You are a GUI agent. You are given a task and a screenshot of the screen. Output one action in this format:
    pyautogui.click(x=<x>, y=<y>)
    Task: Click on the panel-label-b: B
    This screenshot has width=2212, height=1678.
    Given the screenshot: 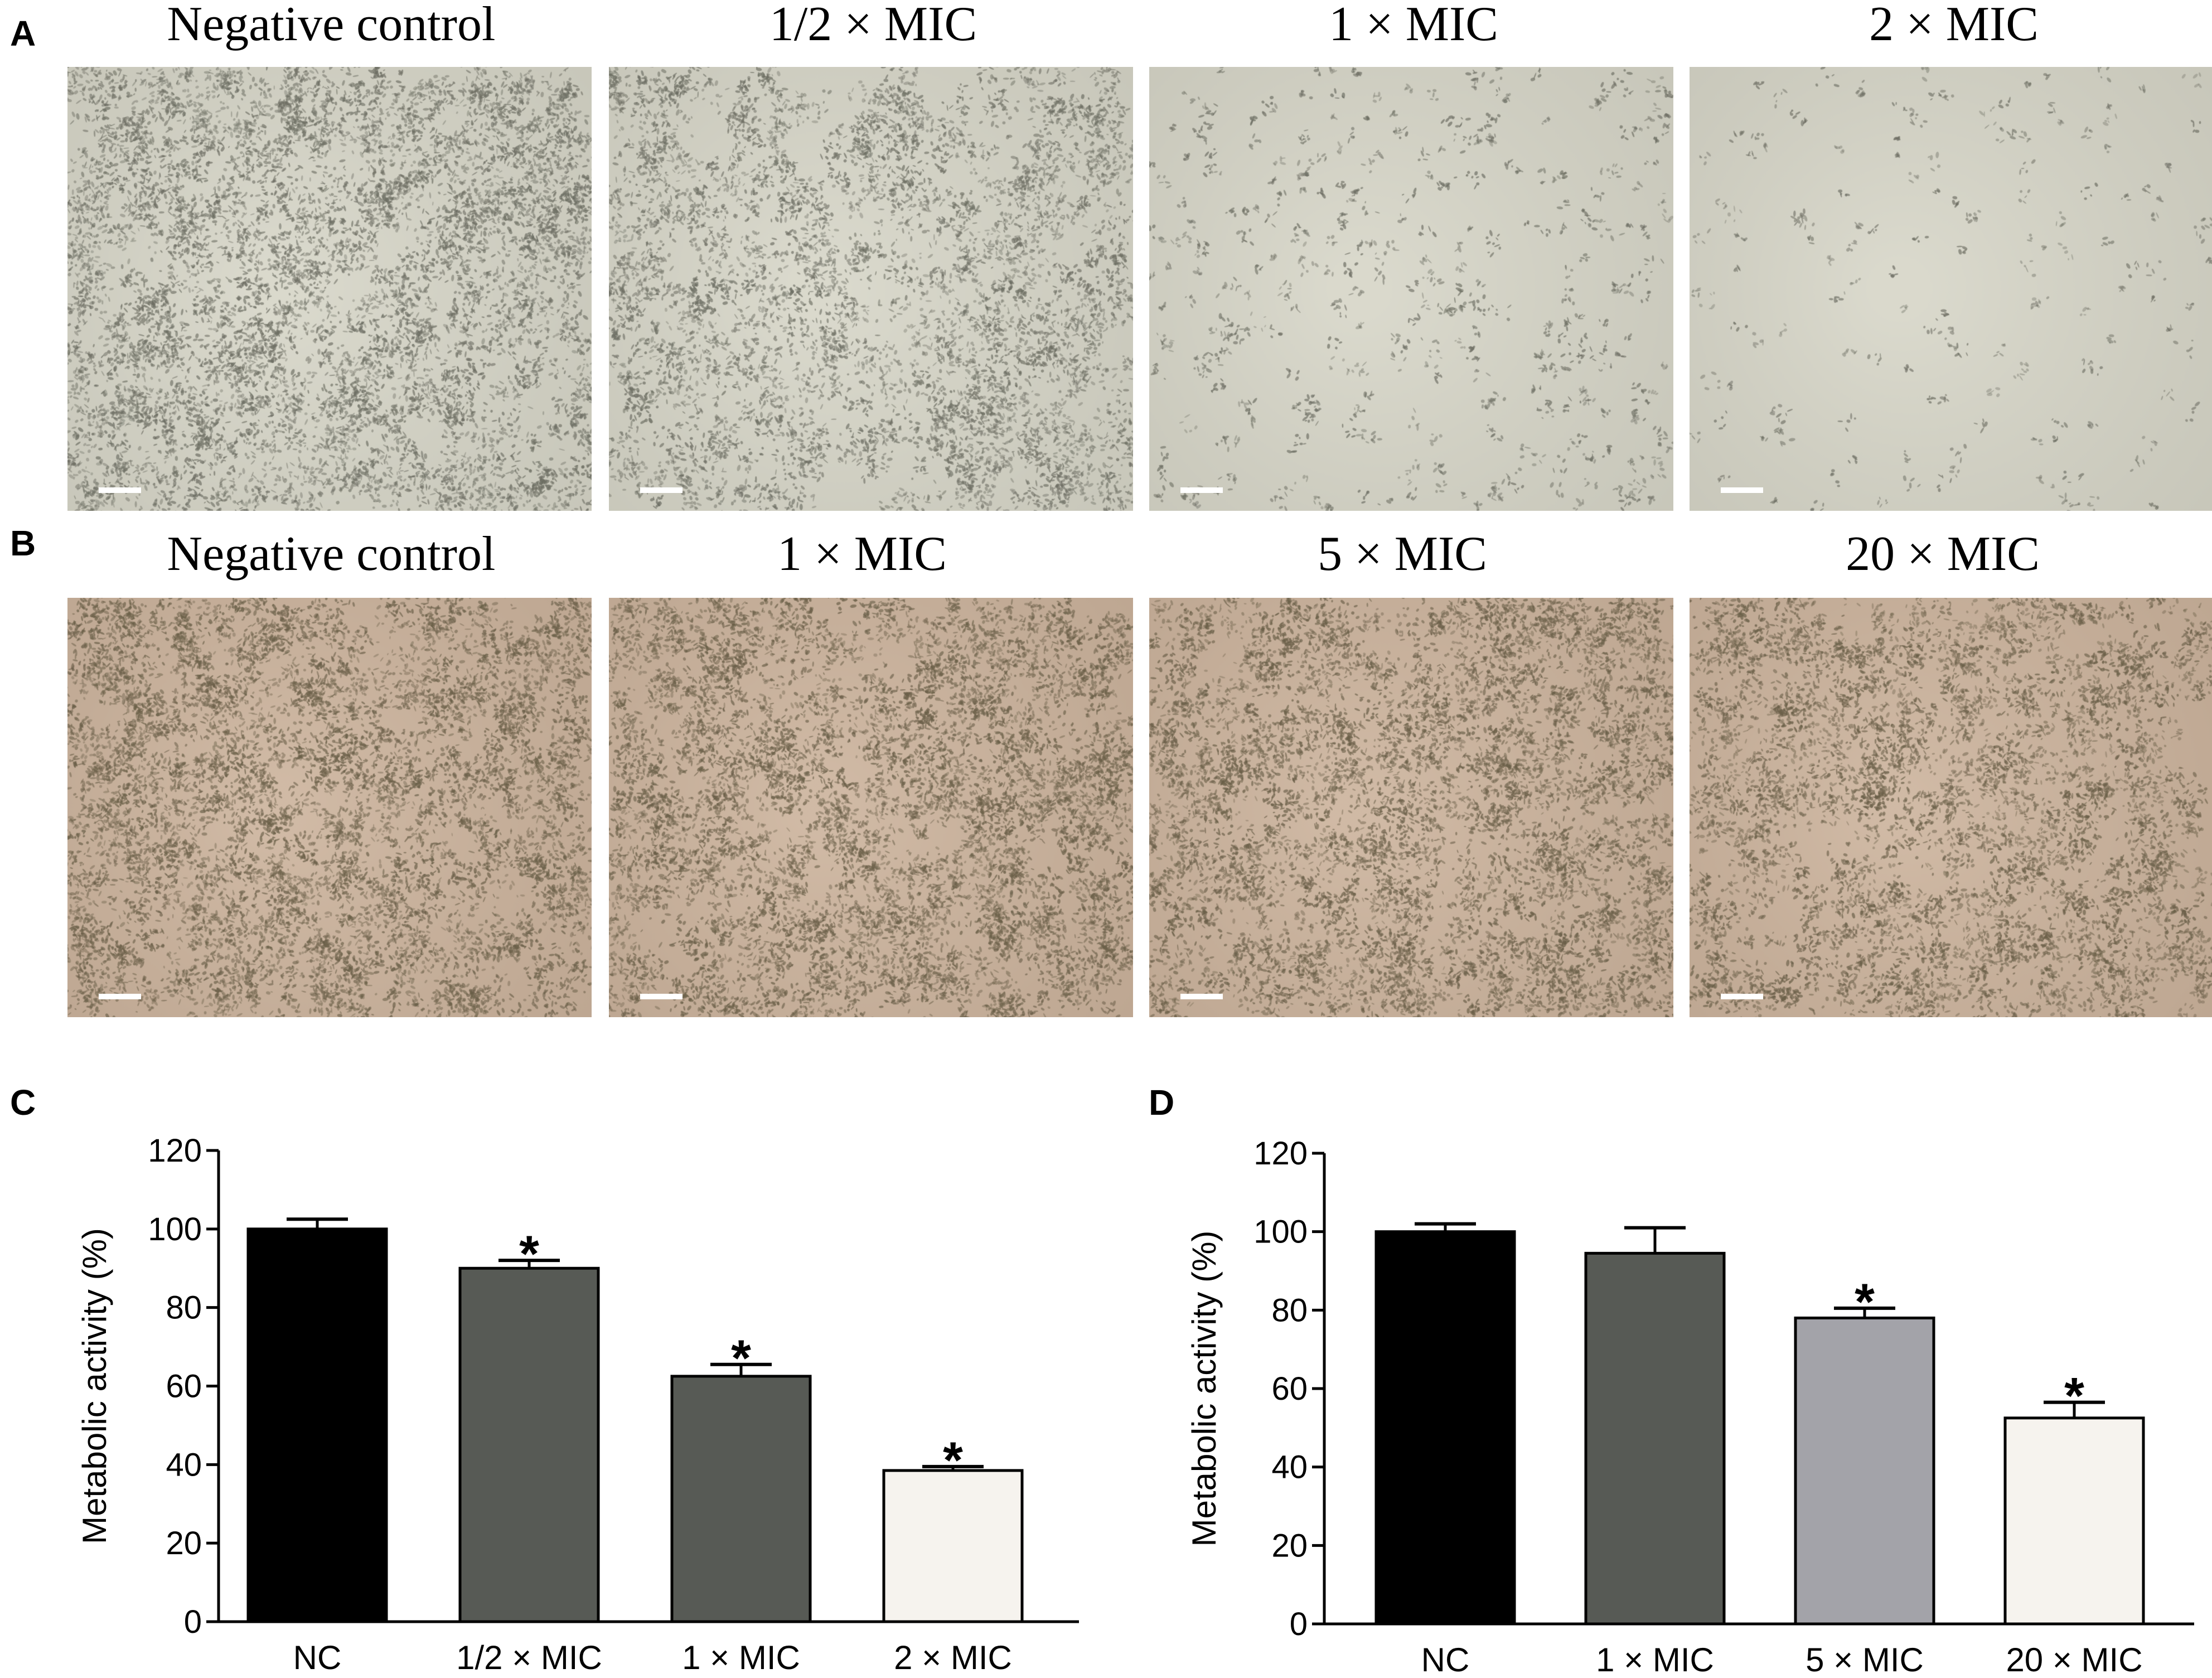 What is the action you would take?
    pyautogui.click(x=23, y=543)
    